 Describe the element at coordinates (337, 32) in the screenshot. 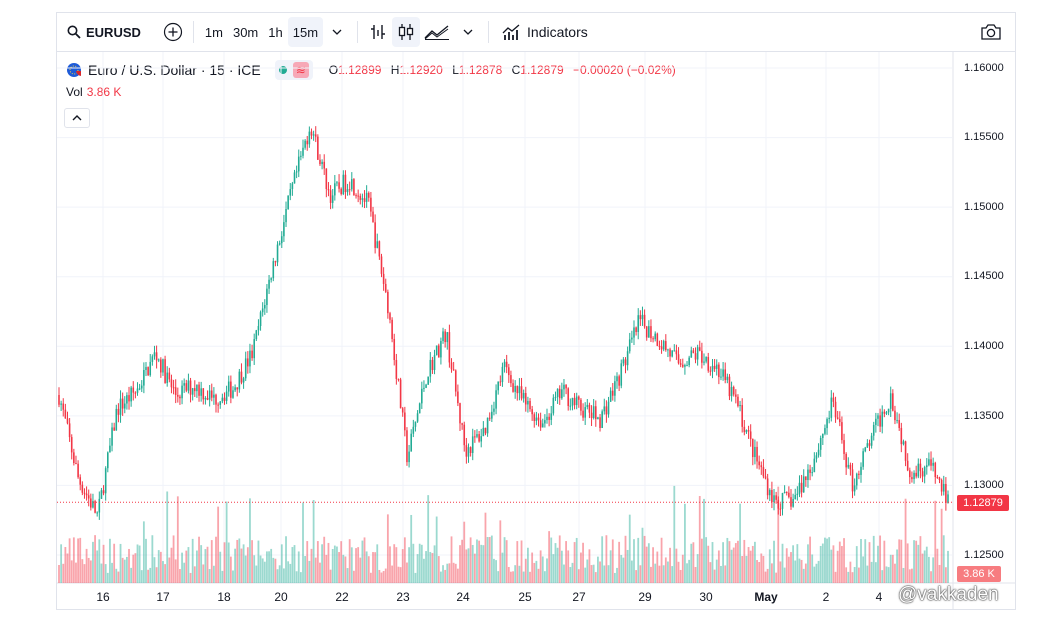

I see `interval-dropdown` at that location.